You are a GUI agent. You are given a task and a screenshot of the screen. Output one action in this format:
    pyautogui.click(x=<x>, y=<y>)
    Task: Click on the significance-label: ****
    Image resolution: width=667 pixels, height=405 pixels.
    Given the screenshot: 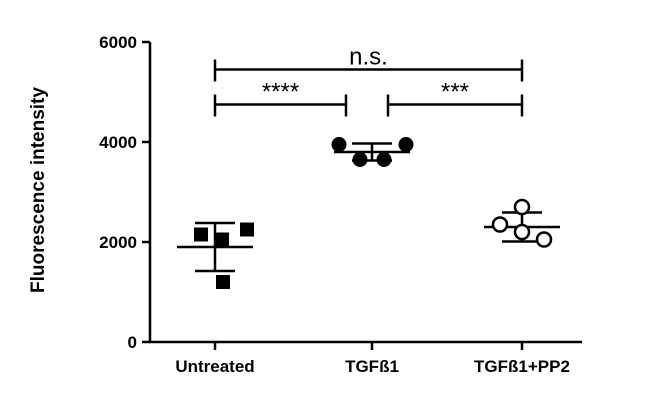 What is the action you would take?
    pyautogui.click(x=280, y=92)
    